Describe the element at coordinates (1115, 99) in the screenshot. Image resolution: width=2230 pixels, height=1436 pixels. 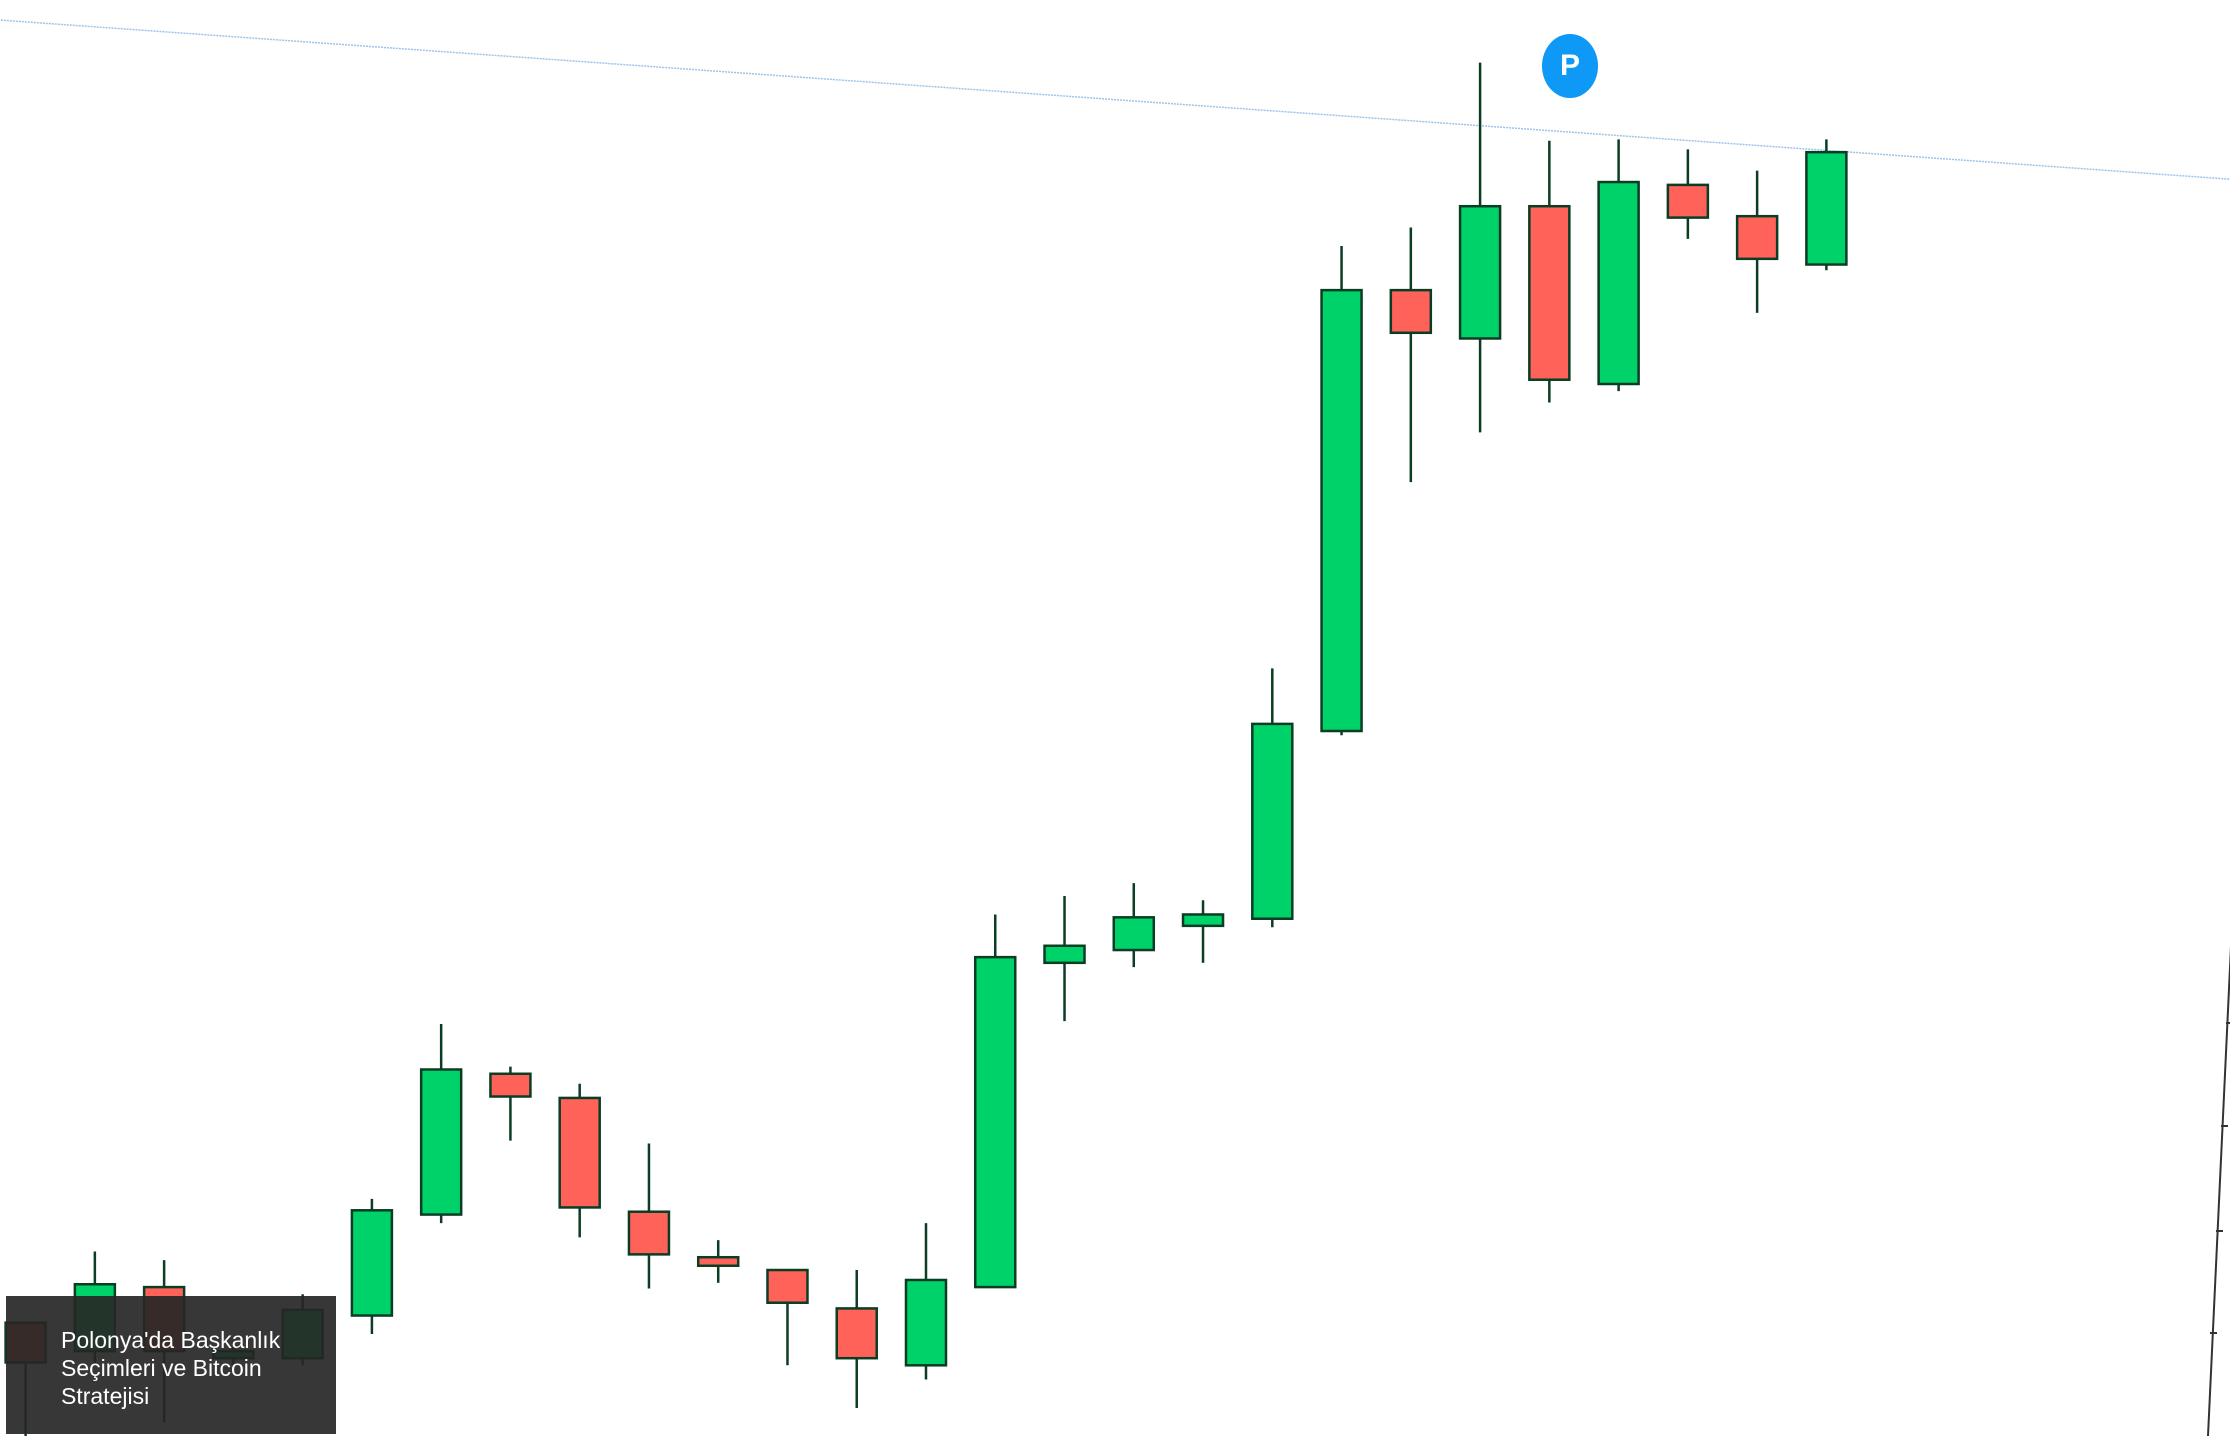
I see `trendline` at that location.